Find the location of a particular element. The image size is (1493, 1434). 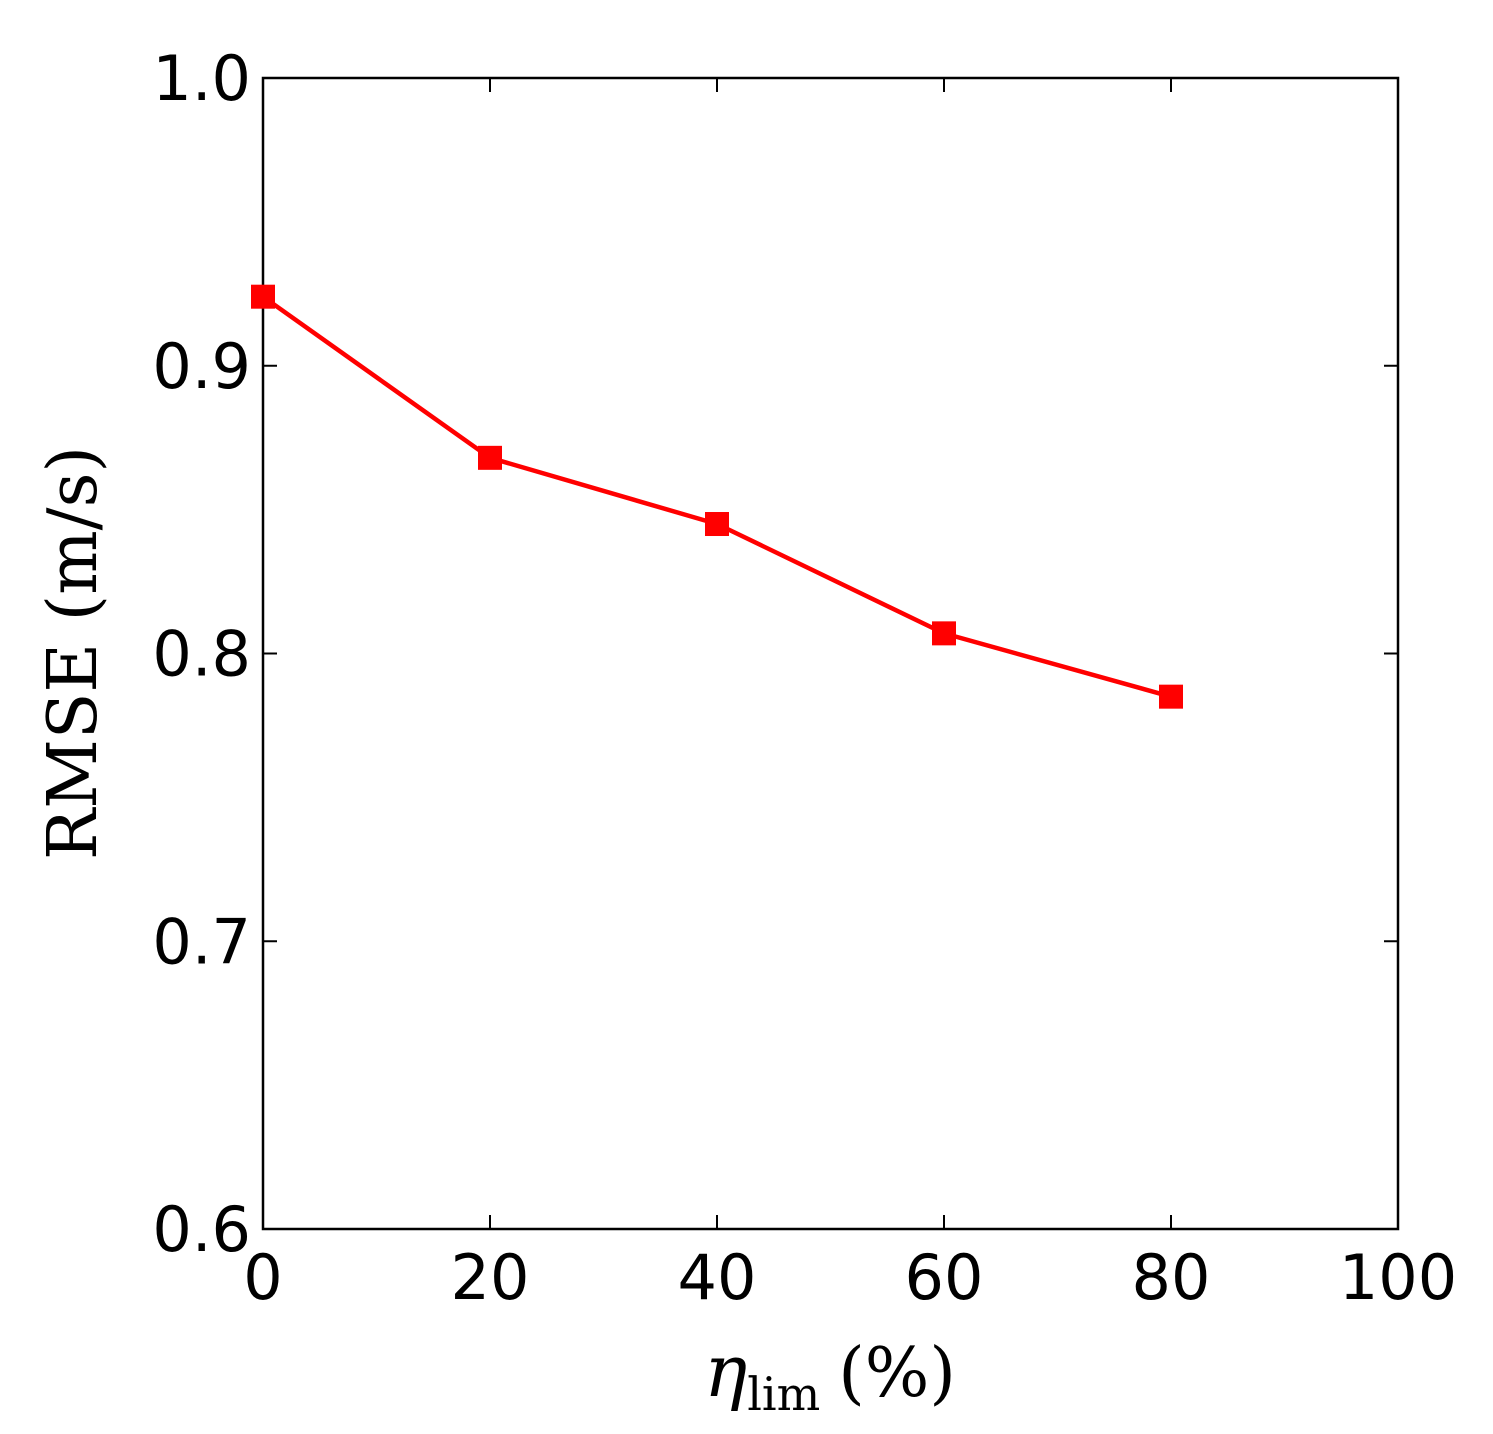

x-tick-label: 80 is located at coordinates (1171, 1277).